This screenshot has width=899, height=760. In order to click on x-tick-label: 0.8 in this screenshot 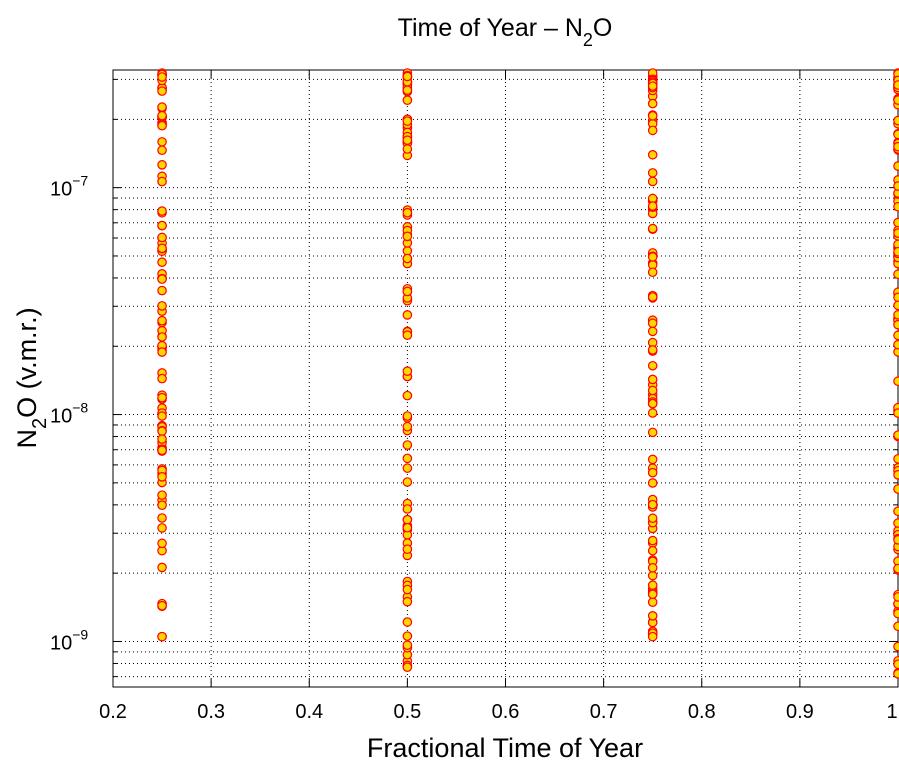, I will do `click(702, 712)`.